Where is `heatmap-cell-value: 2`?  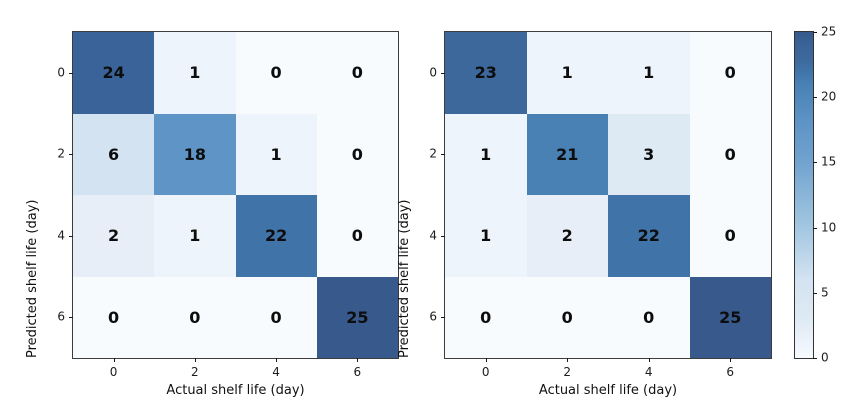
heatmap-cell-value: 2 is located at coordinates (567, 236).